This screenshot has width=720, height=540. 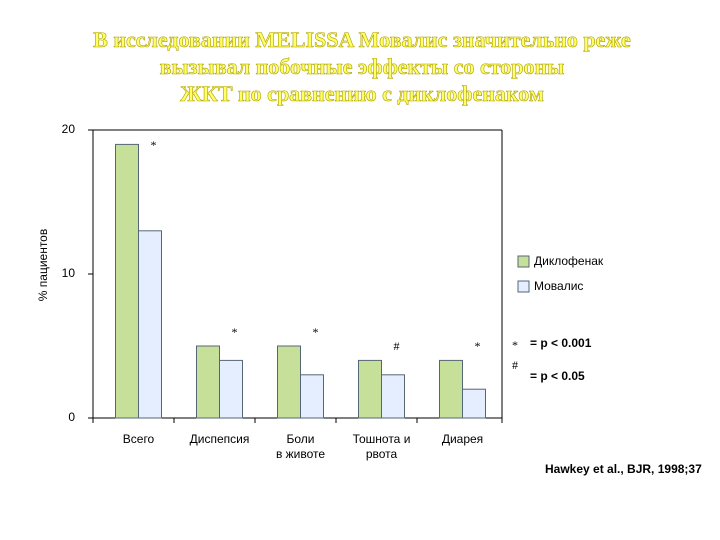 What do you see at coordinates (557, 376) in the screenshot?
I see `note-text: = p < 0.05` at bounding box center [557, 376].